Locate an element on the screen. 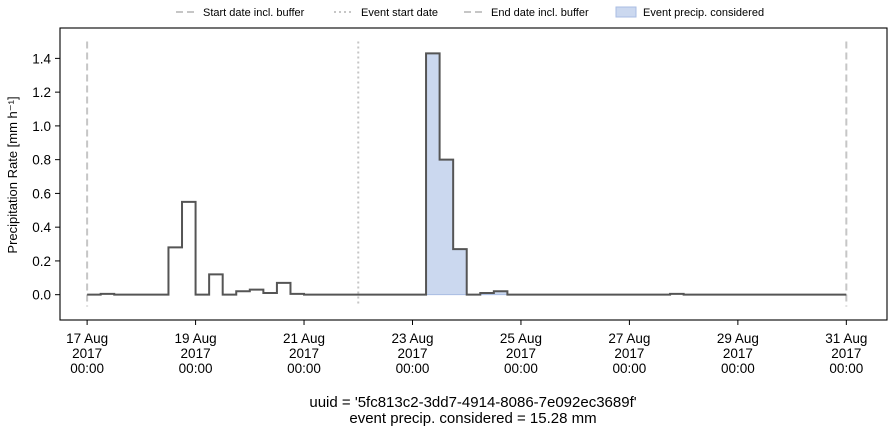 This screenshot has width=890, height=429. x-tick-label: 17 Aug is located at coordinates (87, 338).